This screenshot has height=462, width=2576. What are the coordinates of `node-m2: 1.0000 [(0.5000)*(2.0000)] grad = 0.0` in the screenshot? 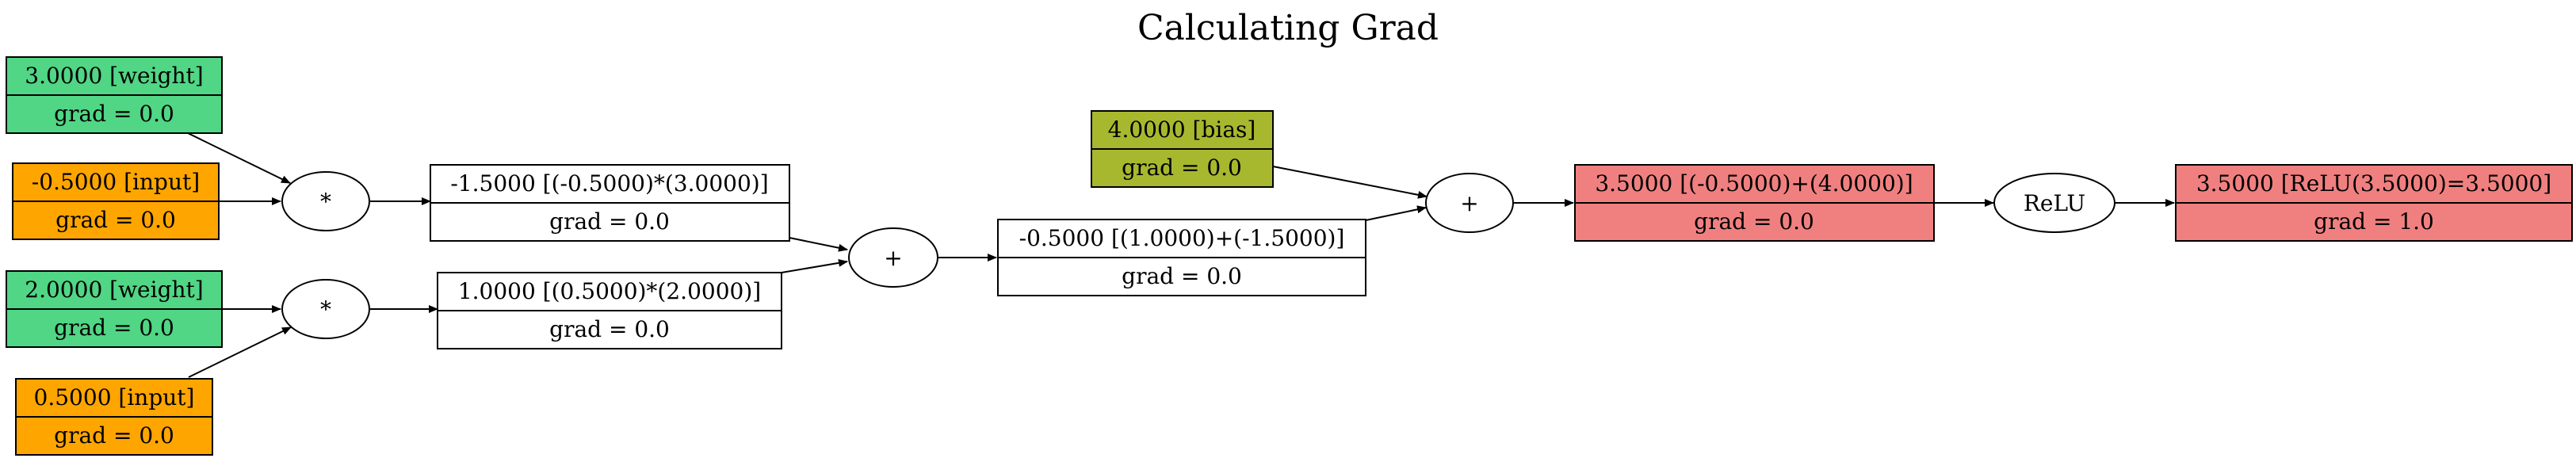 It's located at (609, 310).